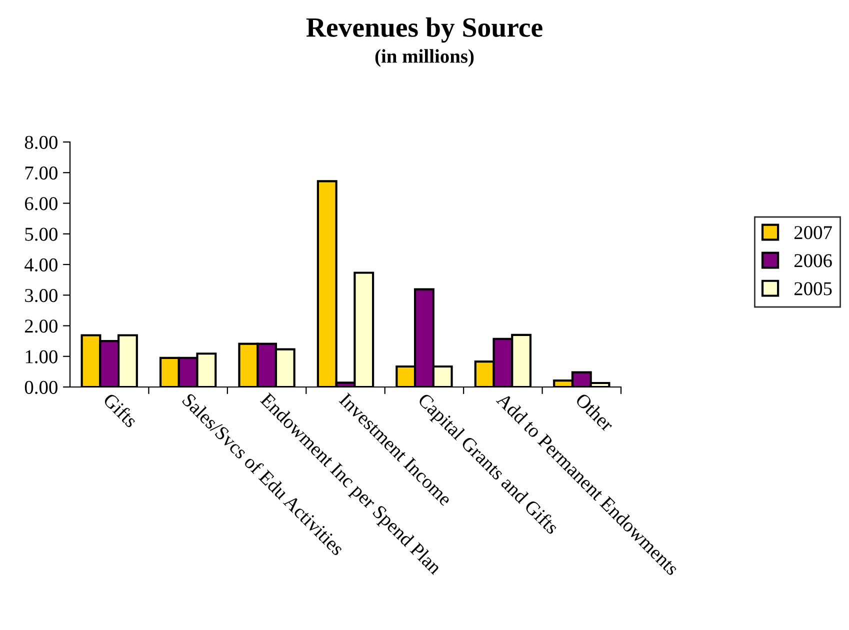 This screenshot has height=630, width=849. What do you see at coordinates (120, 410) in the screenshot?
I see `x-tick-label: Gifts` at bounding box center [120, 410].